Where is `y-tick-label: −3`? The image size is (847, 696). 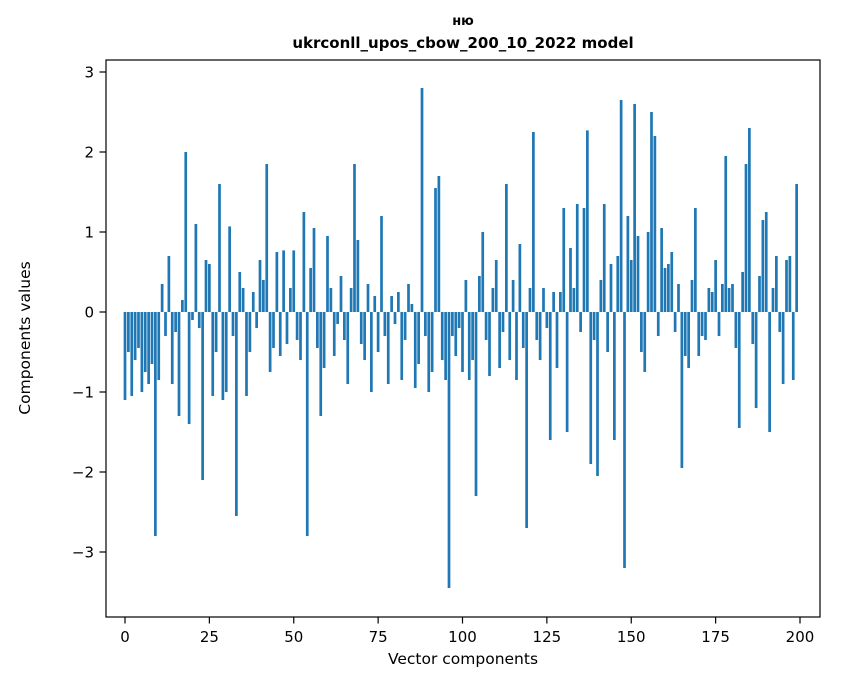
y-tick-label: −3 is located at coordinates (83, 553).